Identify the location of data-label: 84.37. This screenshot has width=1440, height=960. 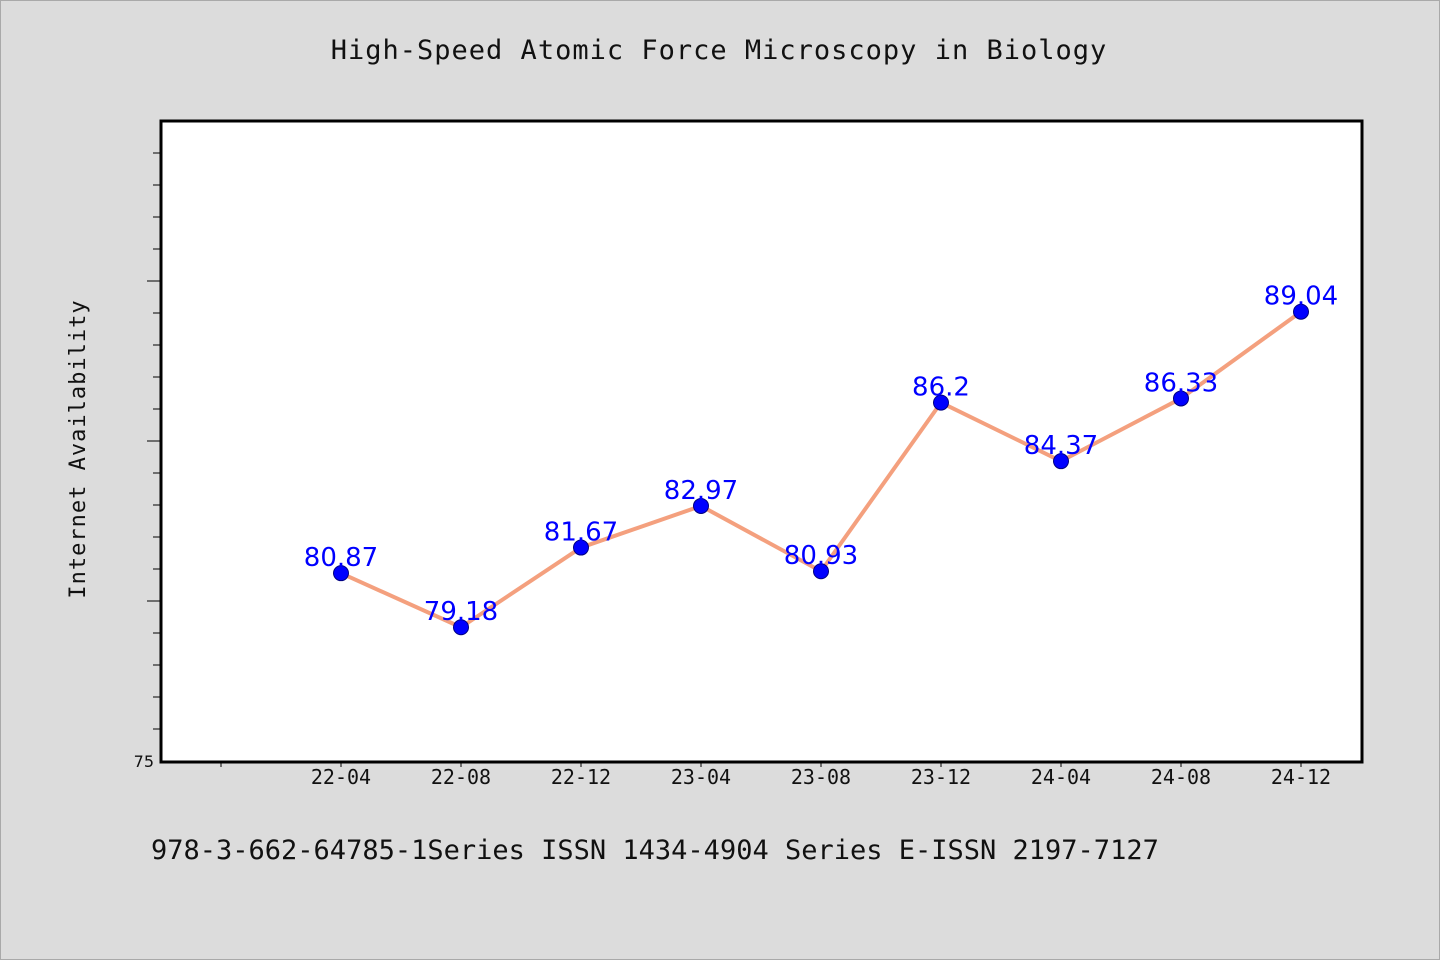
(1061, 446).